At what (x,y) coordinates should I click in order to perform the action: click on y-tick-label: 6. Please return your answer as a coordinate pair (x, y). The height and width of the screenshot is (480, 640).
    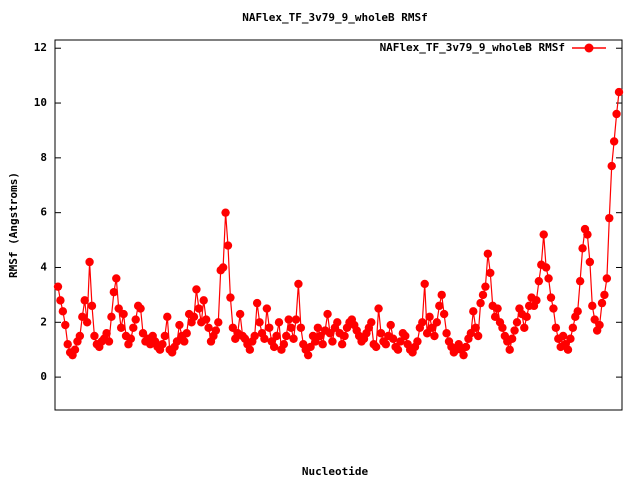
    Looking at the image, I should click on (43, 212).